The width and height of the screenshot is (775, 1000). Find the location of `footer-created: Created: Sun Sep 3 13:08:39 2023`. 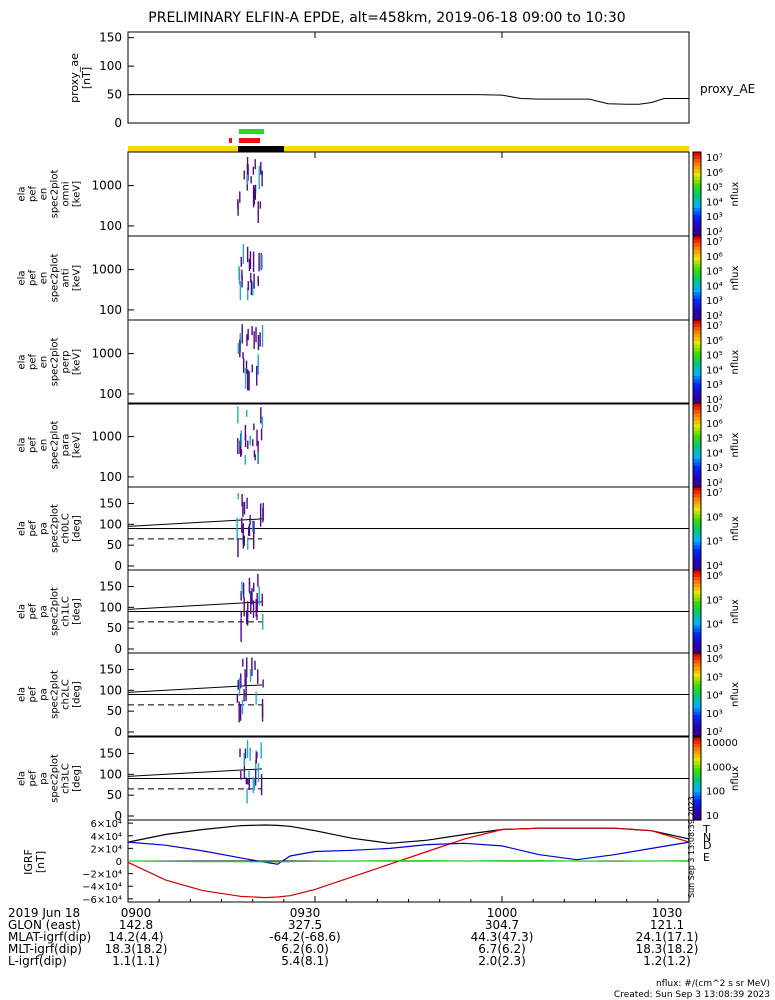

footer-created: Created: Sun Sep 3 13:08:39 2023 is located at coordinates (692, 995).